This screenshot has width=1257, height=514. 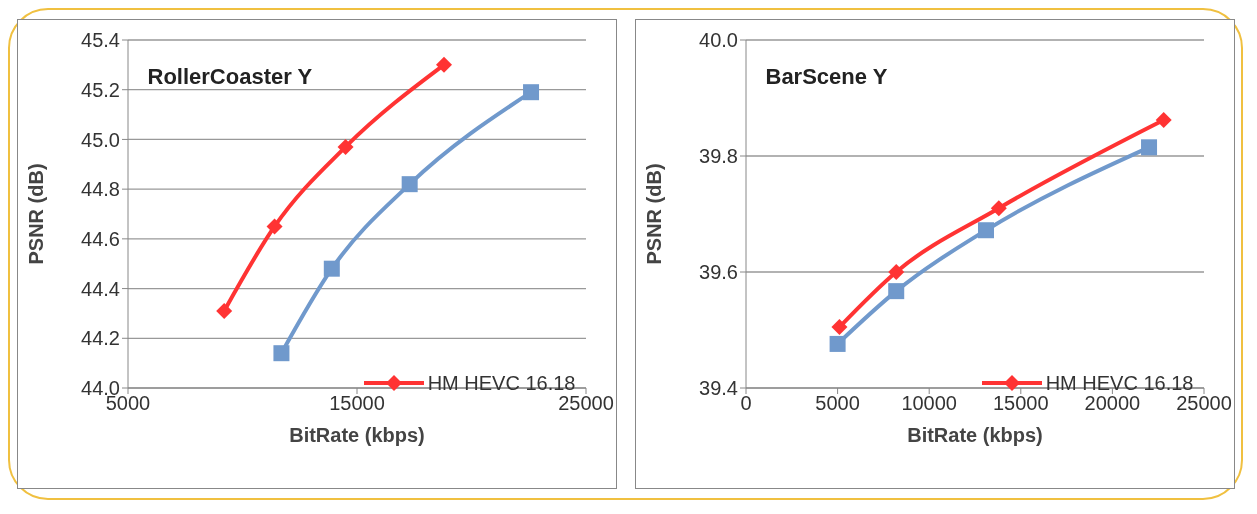 I want to click on x-tick-label: 20000, so click(x=1112, y=403).